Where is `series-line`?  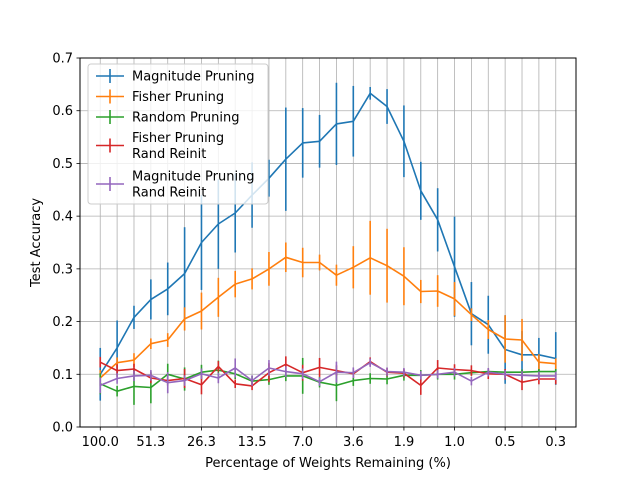
series-line is located at coordinates (327, 374).